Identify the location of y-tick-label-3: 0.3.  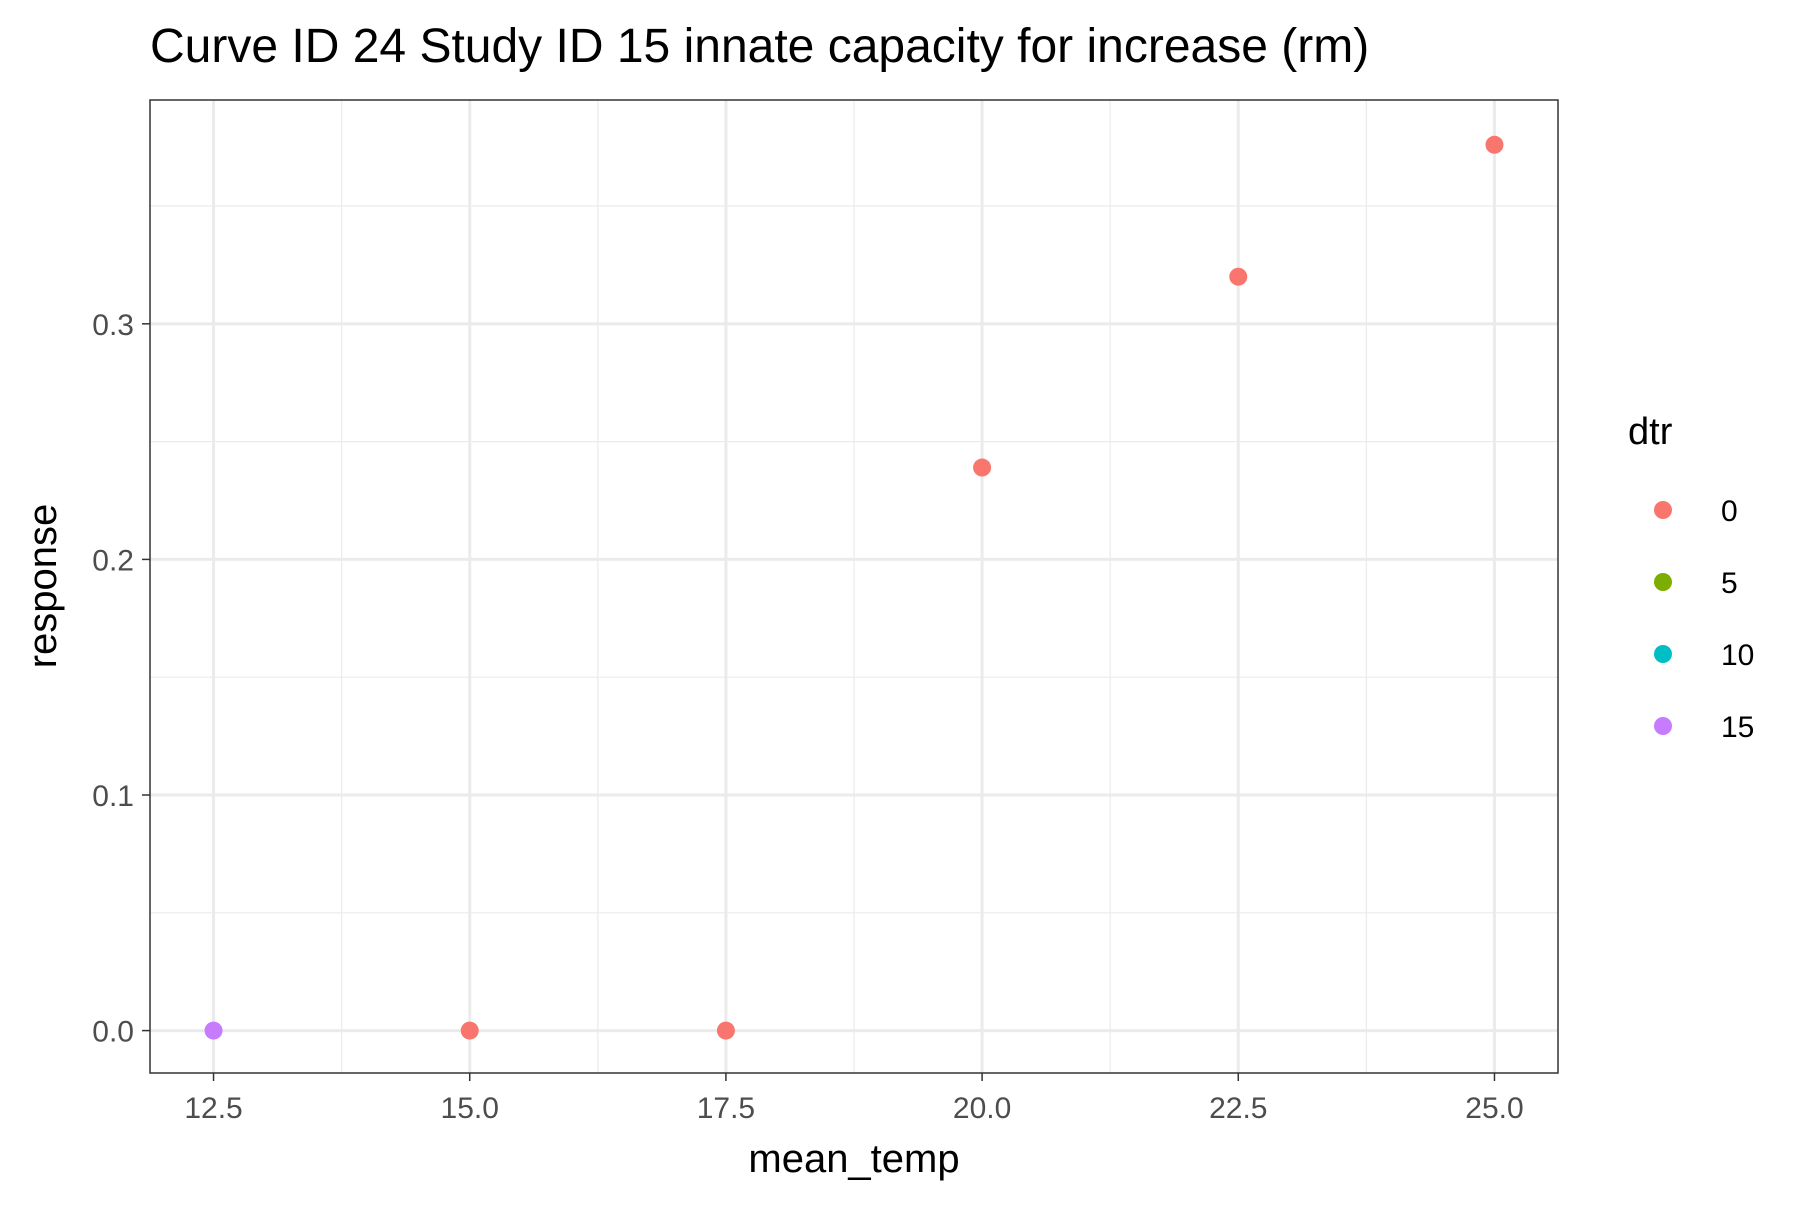
(113, 325).